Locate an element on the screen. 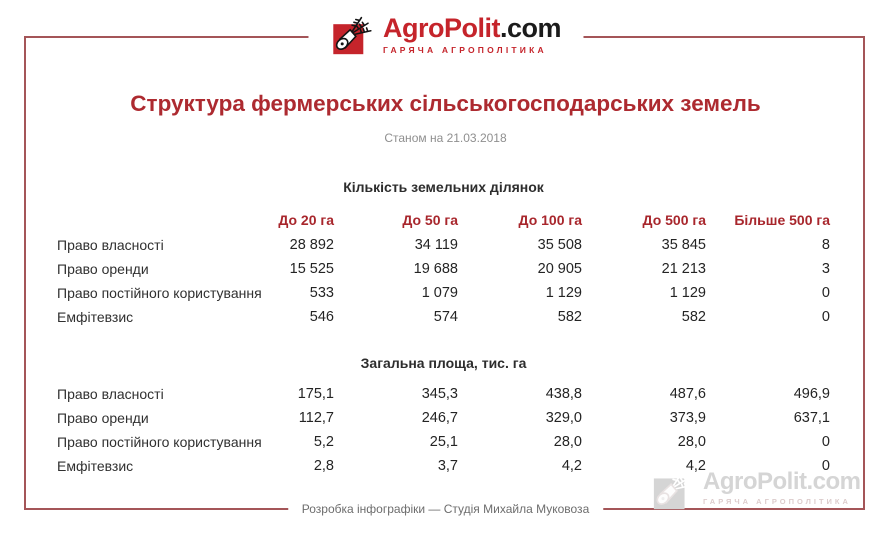 This screenshot has width=891, height=535. value-cell: 438,8 is located at coordinates (563, 394).